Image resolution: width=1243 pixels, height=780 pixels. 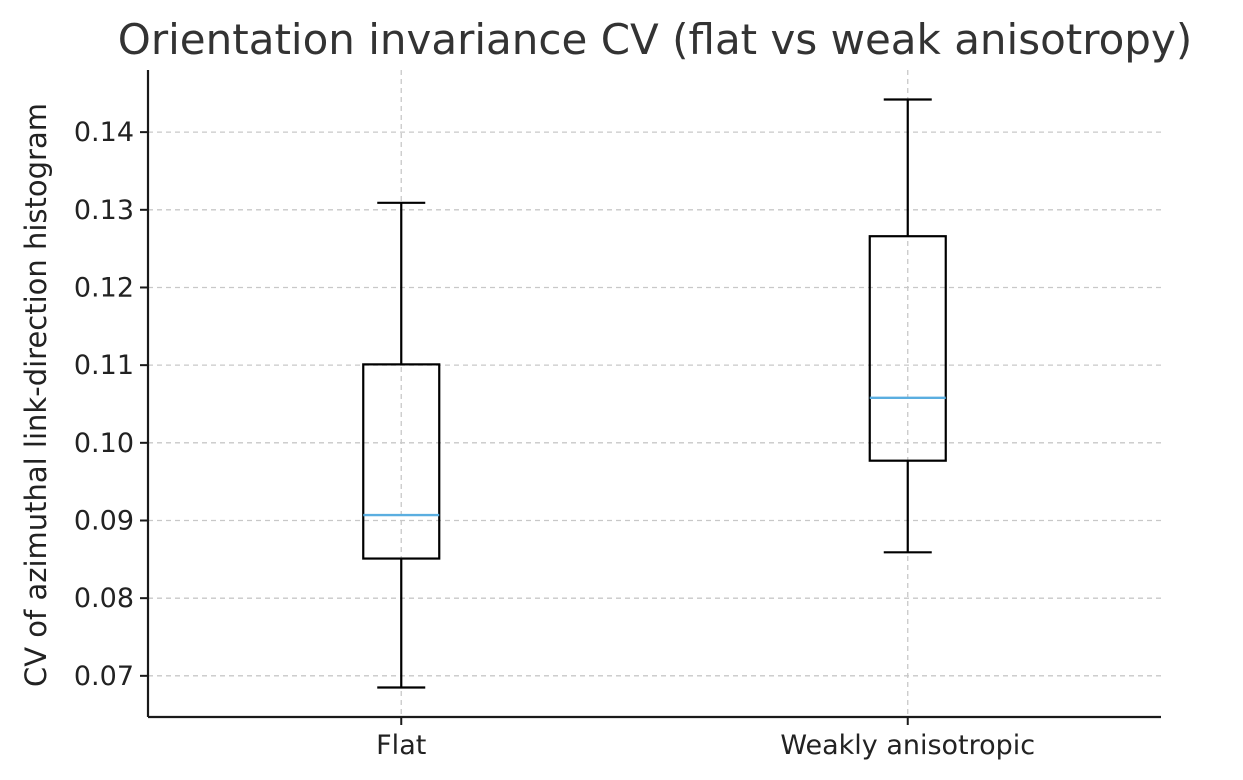 What do you see at coordinates (104, 598) in the screenshot?
I see `y-tick-label: 0.08` at bounding box center [104, 598].